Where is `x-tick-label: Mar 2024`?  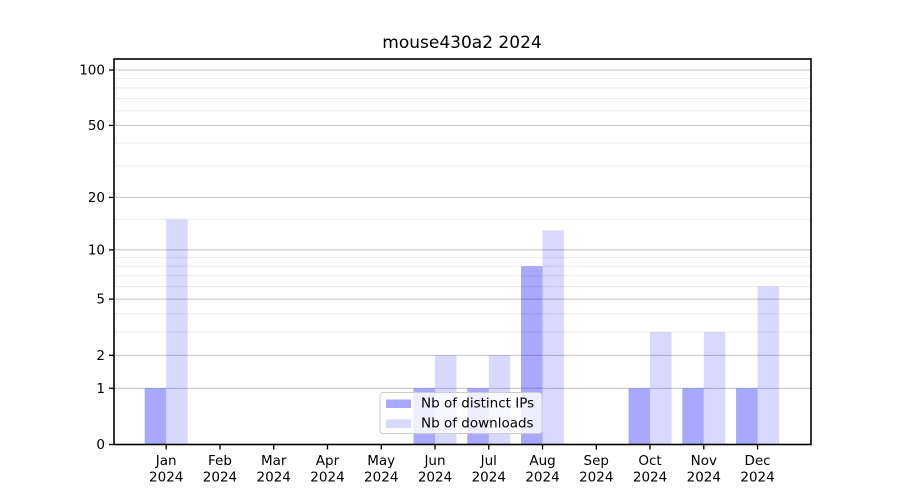 x-tick-label: Mar 2024 is located at coordinates (274, 469).